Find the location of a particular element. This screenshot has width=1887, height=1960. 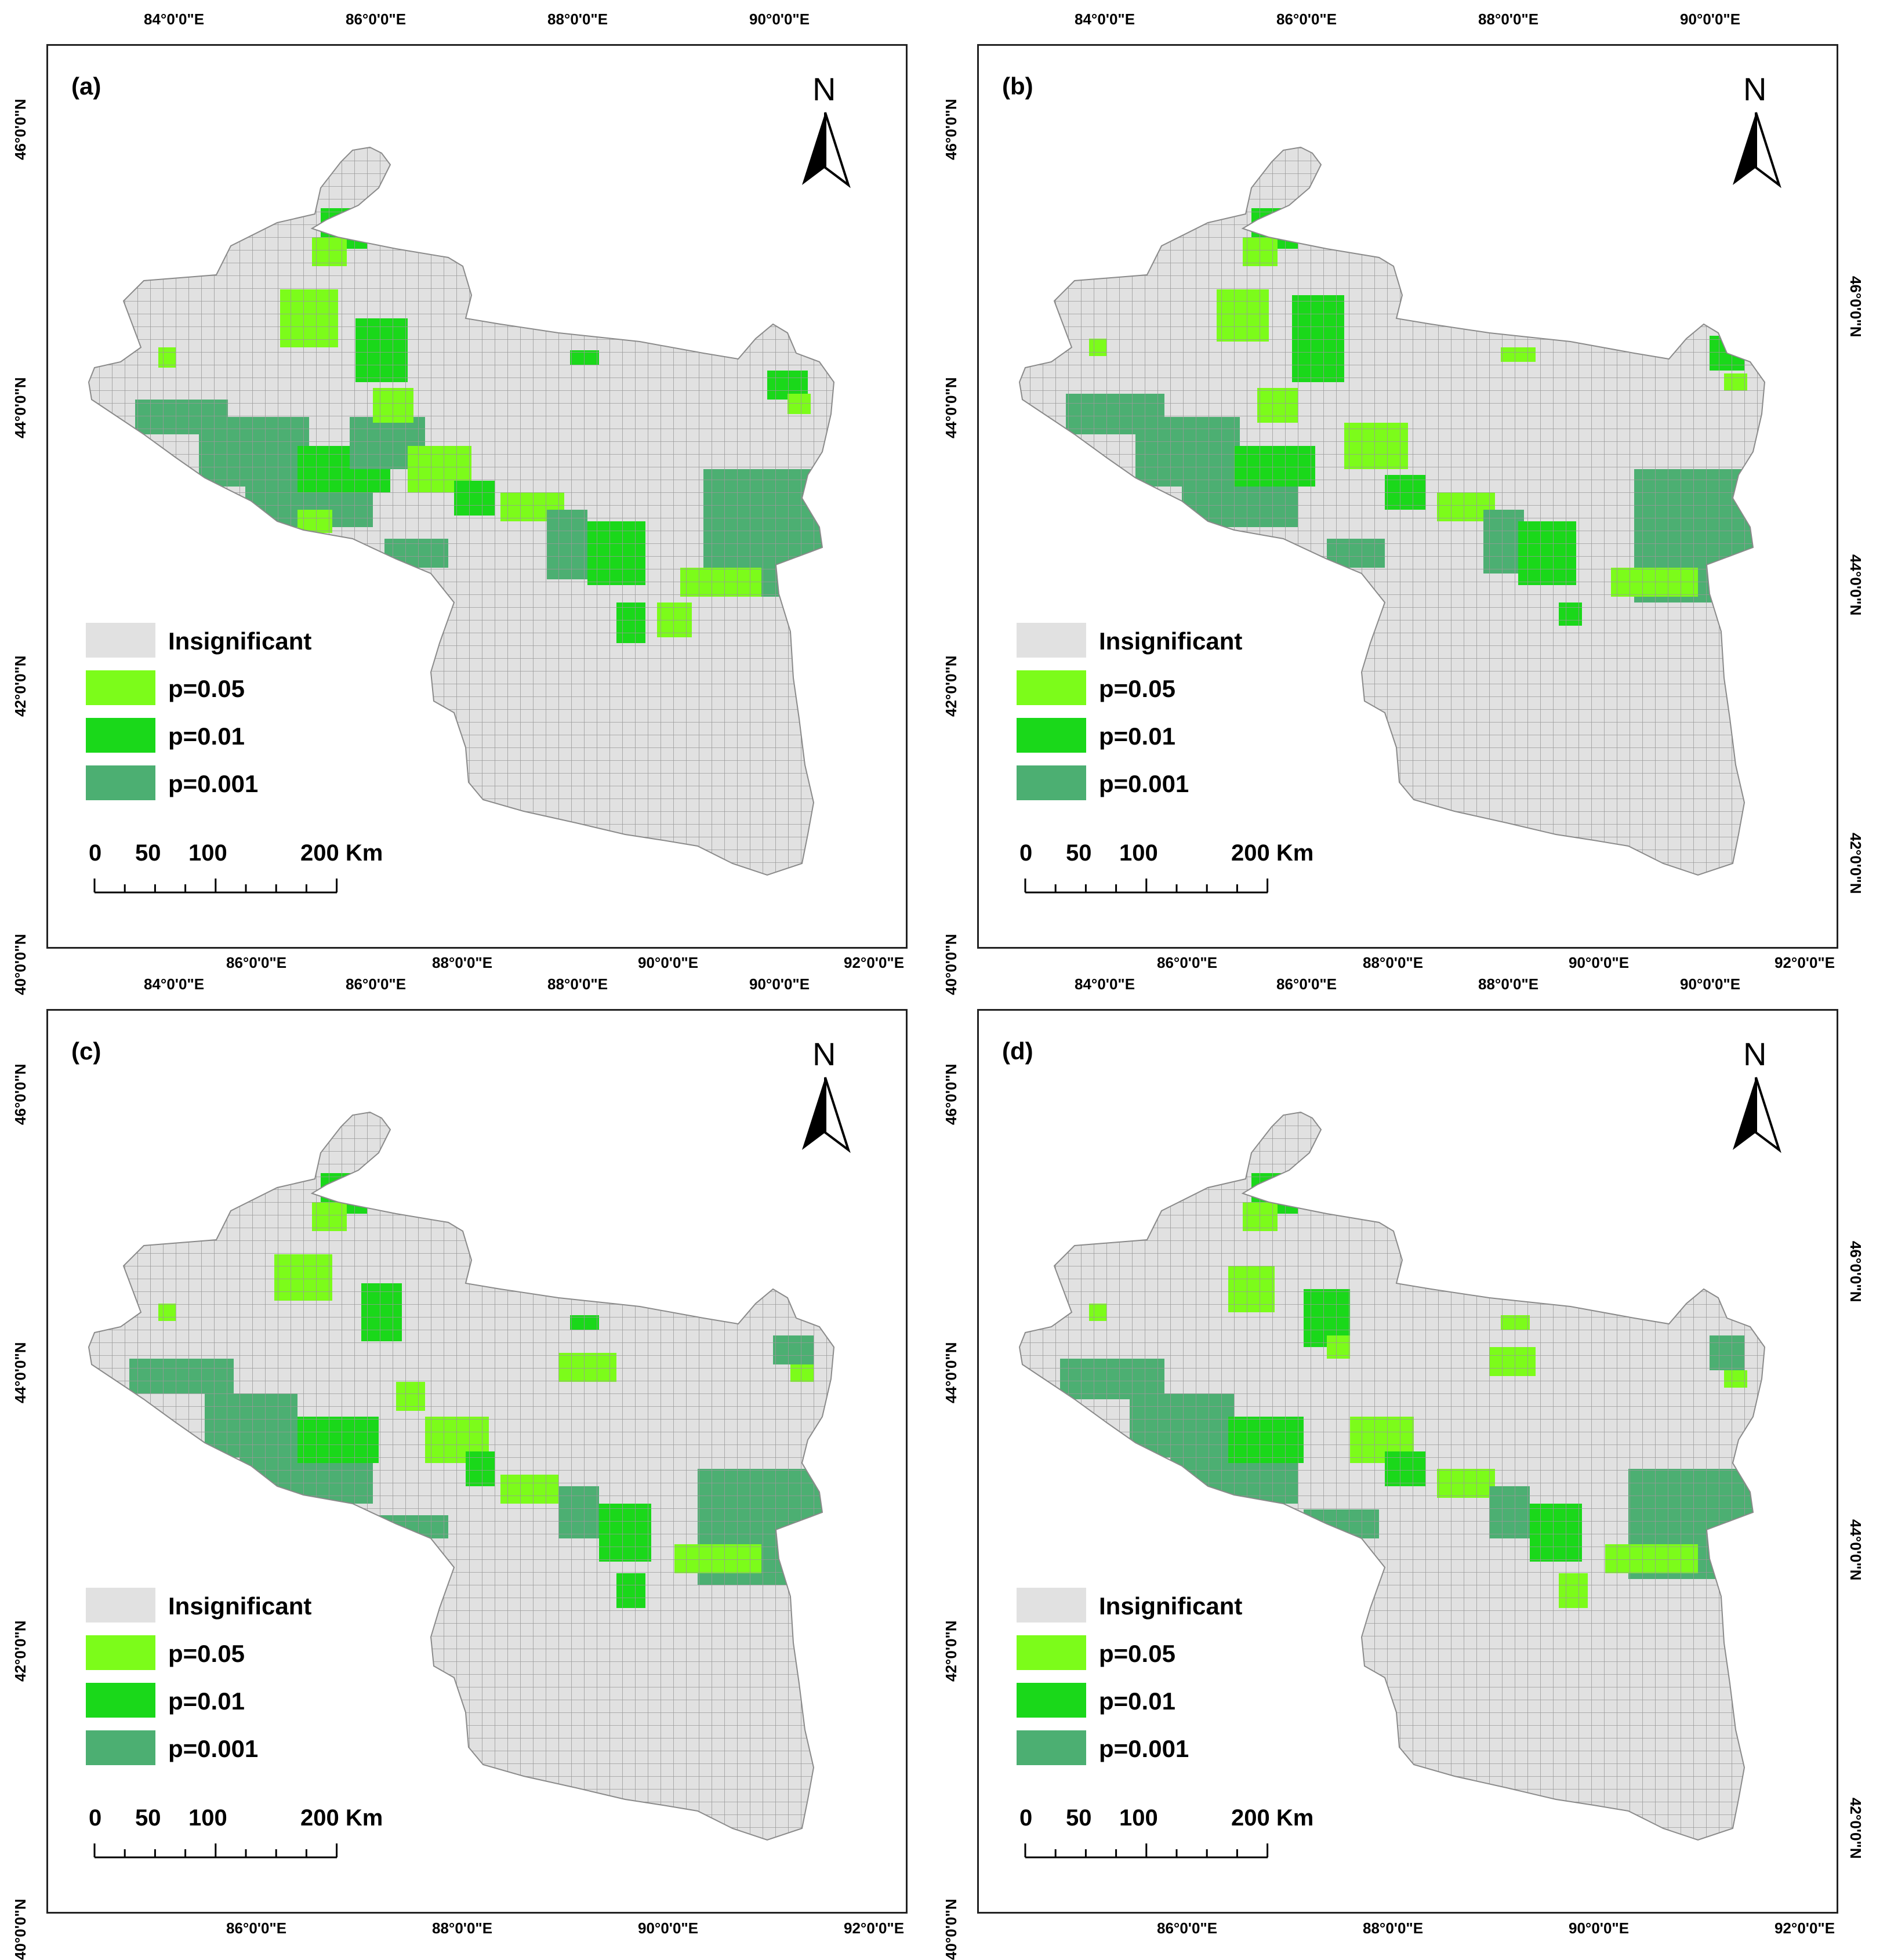

legend-label: Insignificant is located at coordinates (1171, 1606).